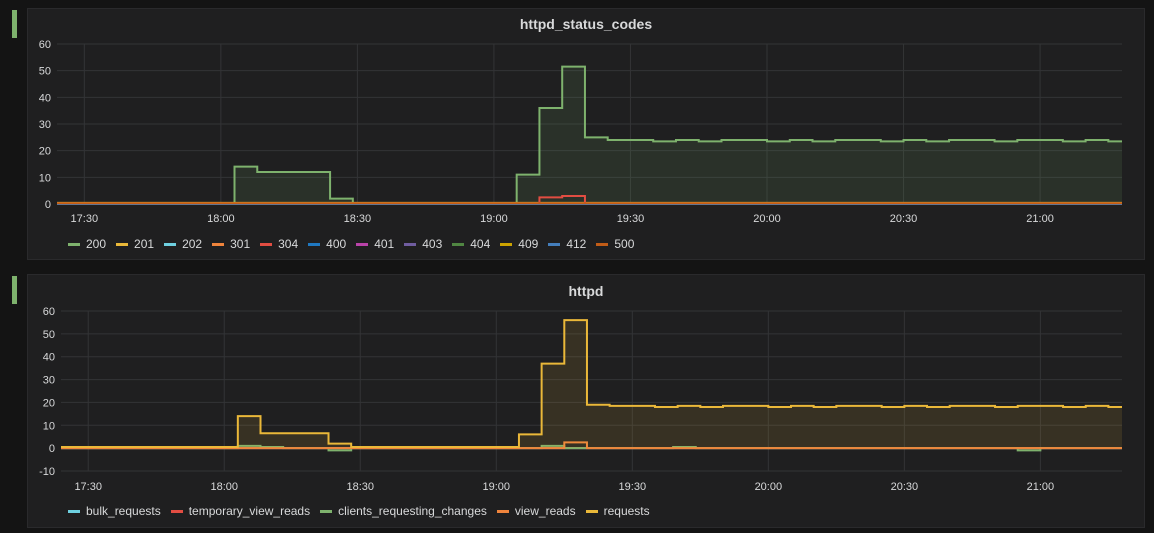 The image size is (1154, 533). I want to click on legend-item-400: 400, so click(327, 244).